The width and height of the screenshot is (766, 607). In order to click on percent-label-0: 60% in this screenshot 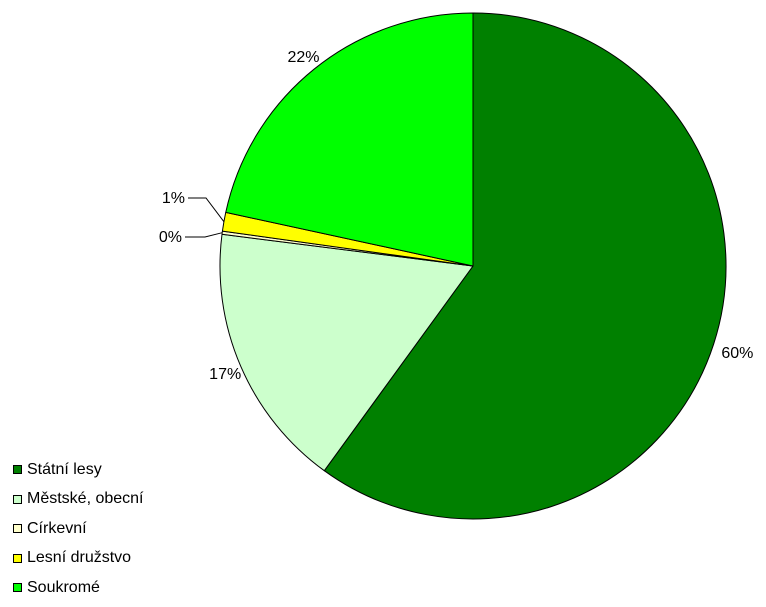, I will do `click(737, 353)`.